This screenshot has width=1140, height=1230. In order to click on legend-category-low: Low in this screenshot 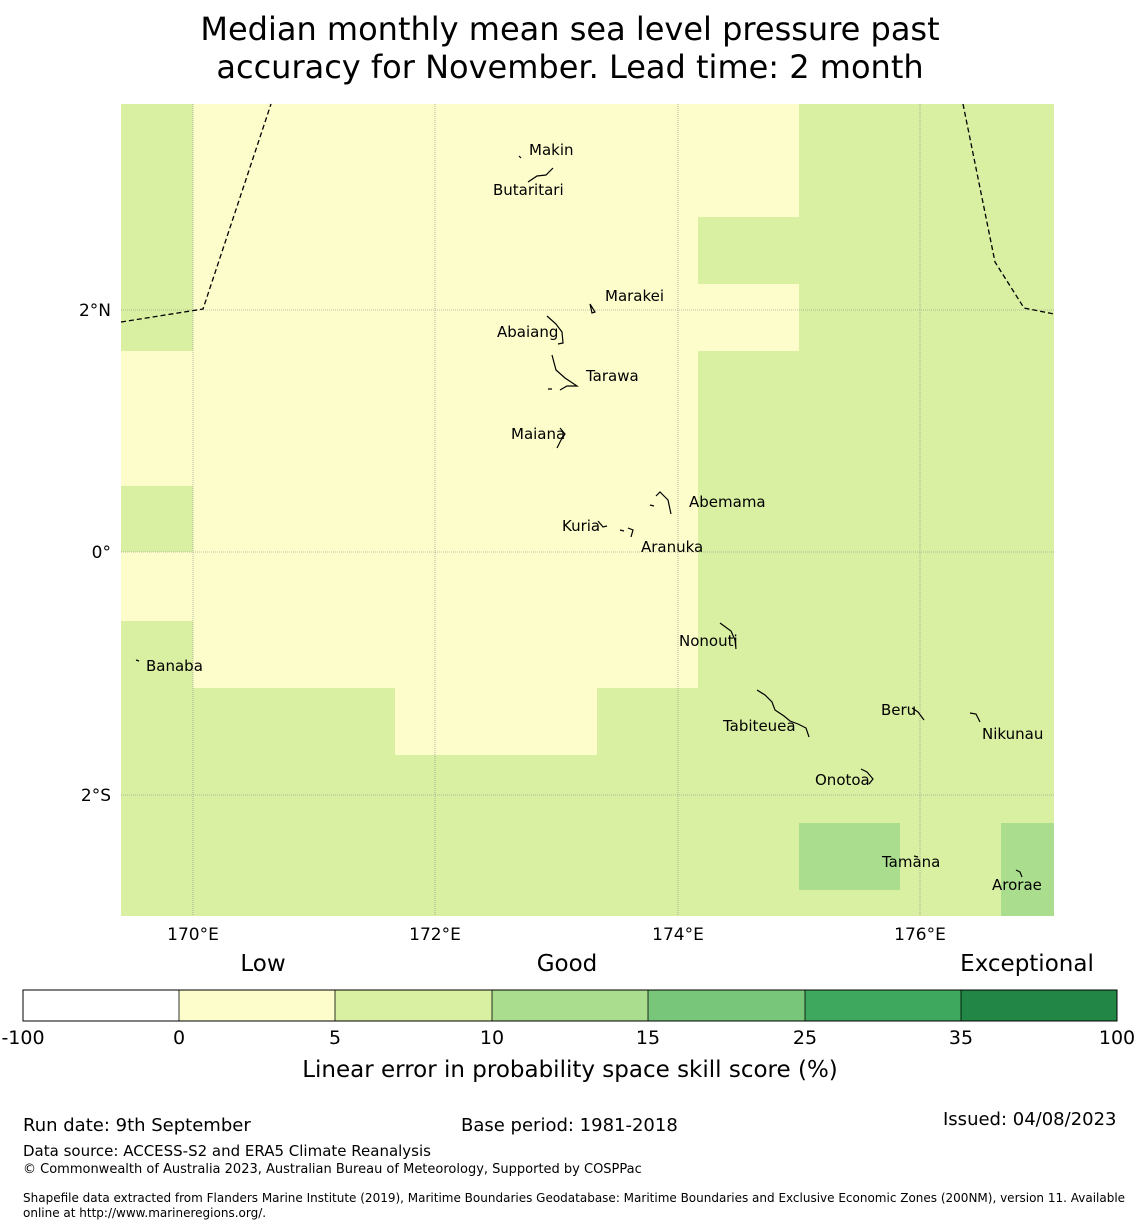, I will do `click(262, 964)`.